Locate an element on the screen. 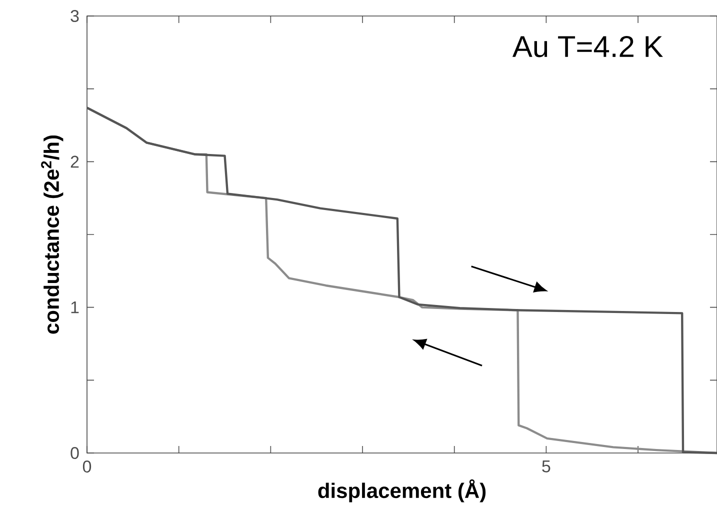 This screenshot has height=518, width=717. x-tick-label: 5 is located at coordinates (546, 466).